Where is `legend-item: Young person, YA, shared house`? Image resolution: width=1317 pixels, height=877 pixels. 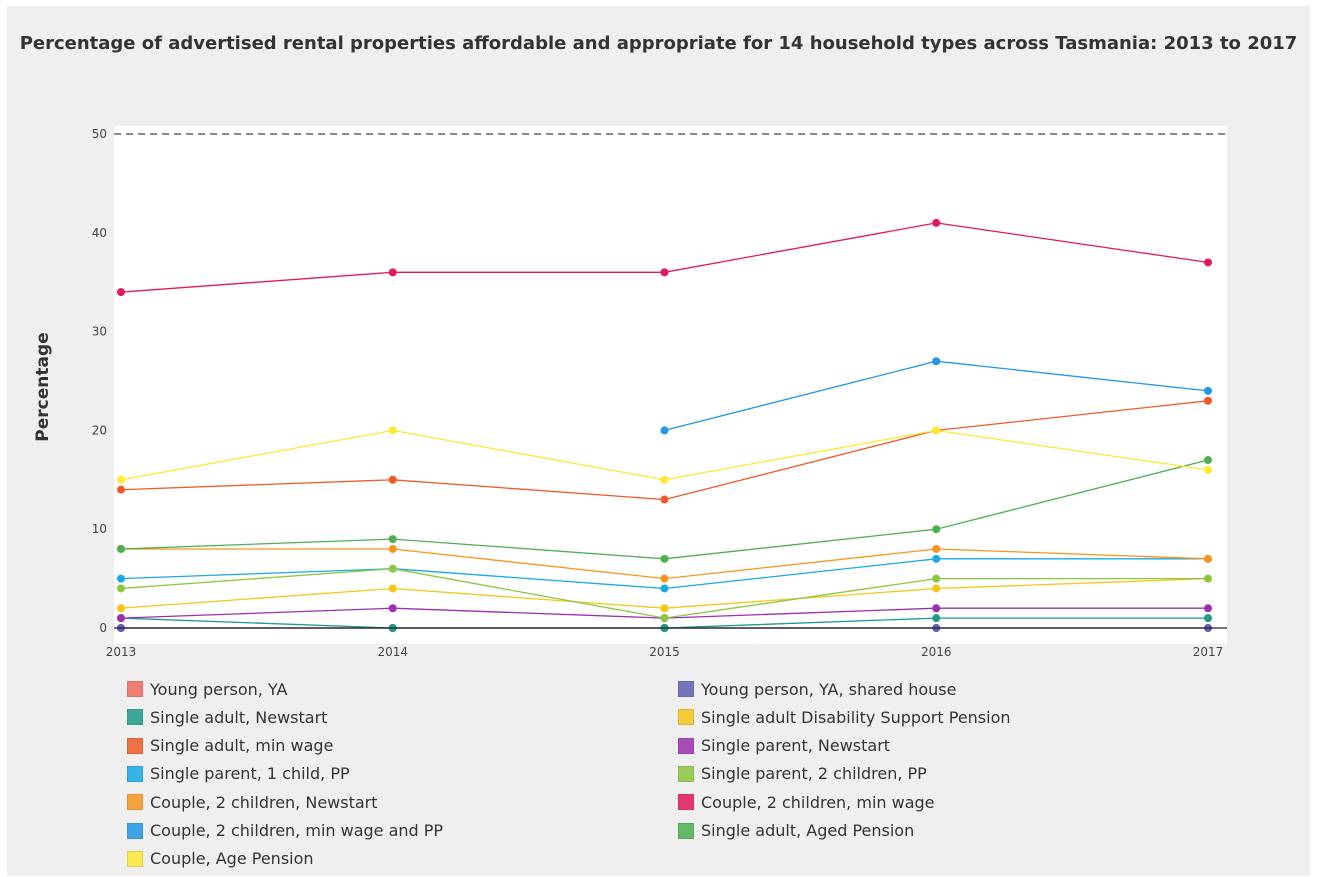 legend-item: Young person, YA, shared house is located at coordinates (817, 689).